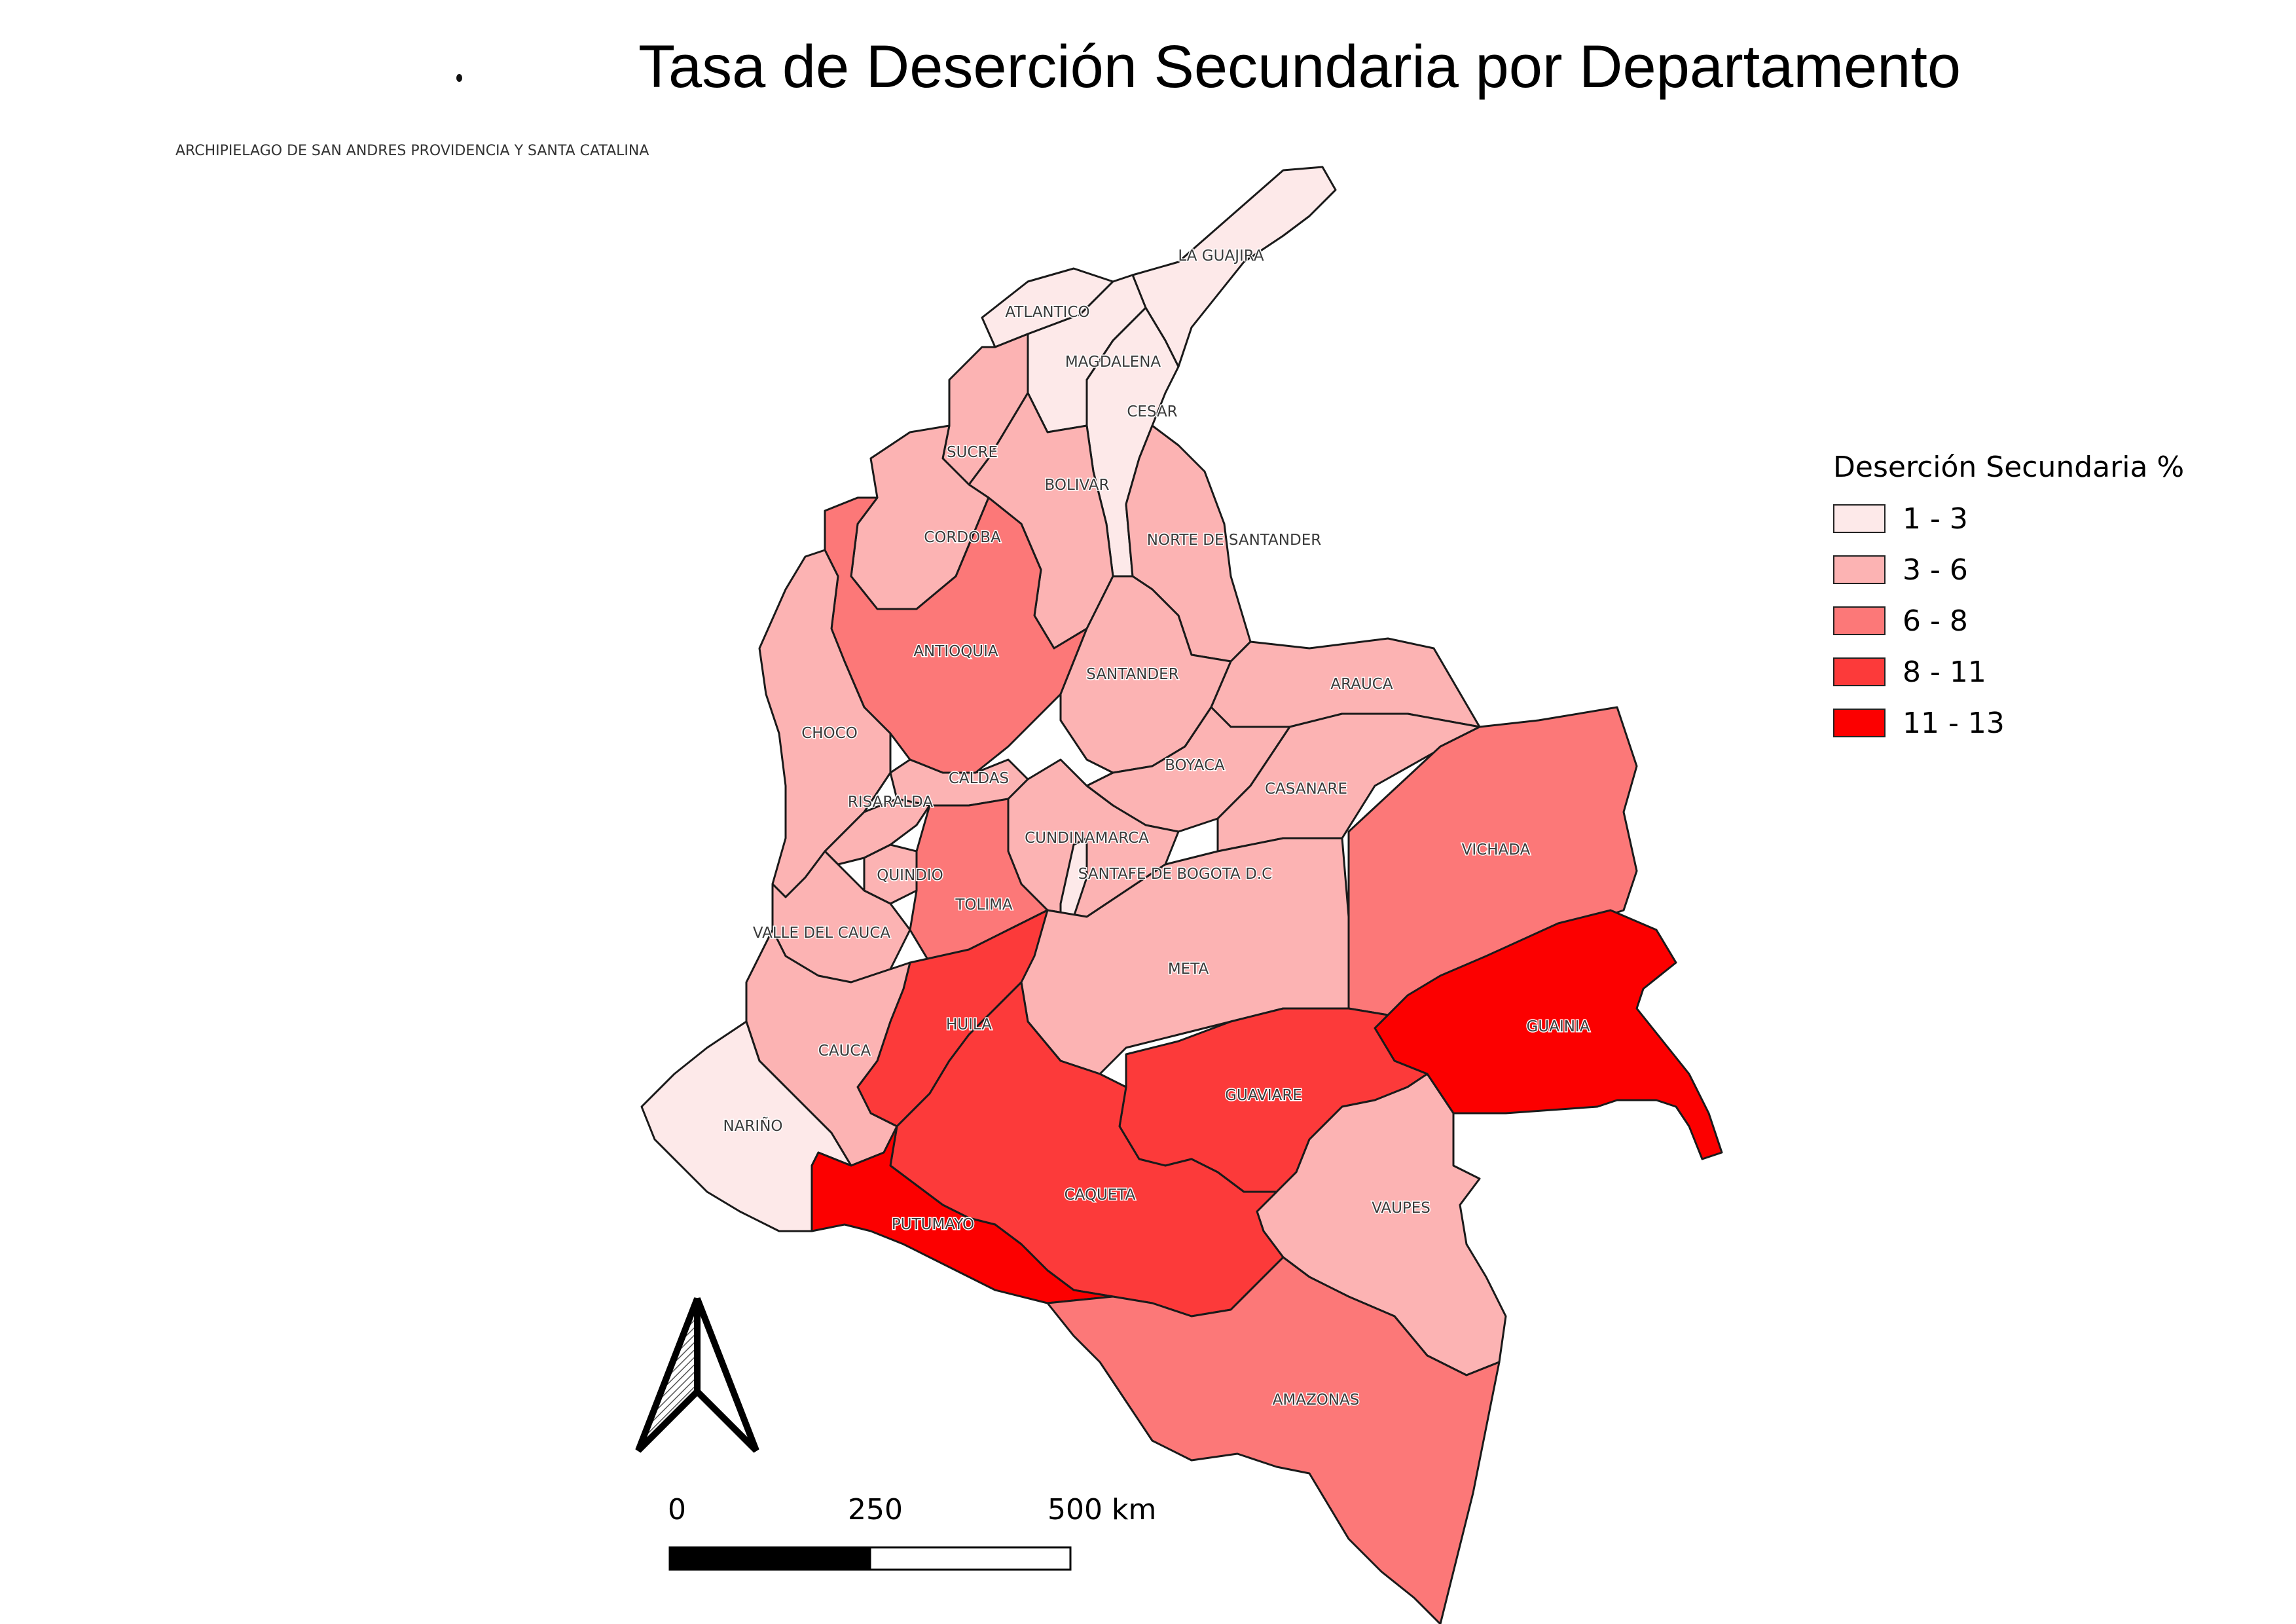  I want to click on dept-label-caqueta: CAQUETA, so click(1100, 1195).